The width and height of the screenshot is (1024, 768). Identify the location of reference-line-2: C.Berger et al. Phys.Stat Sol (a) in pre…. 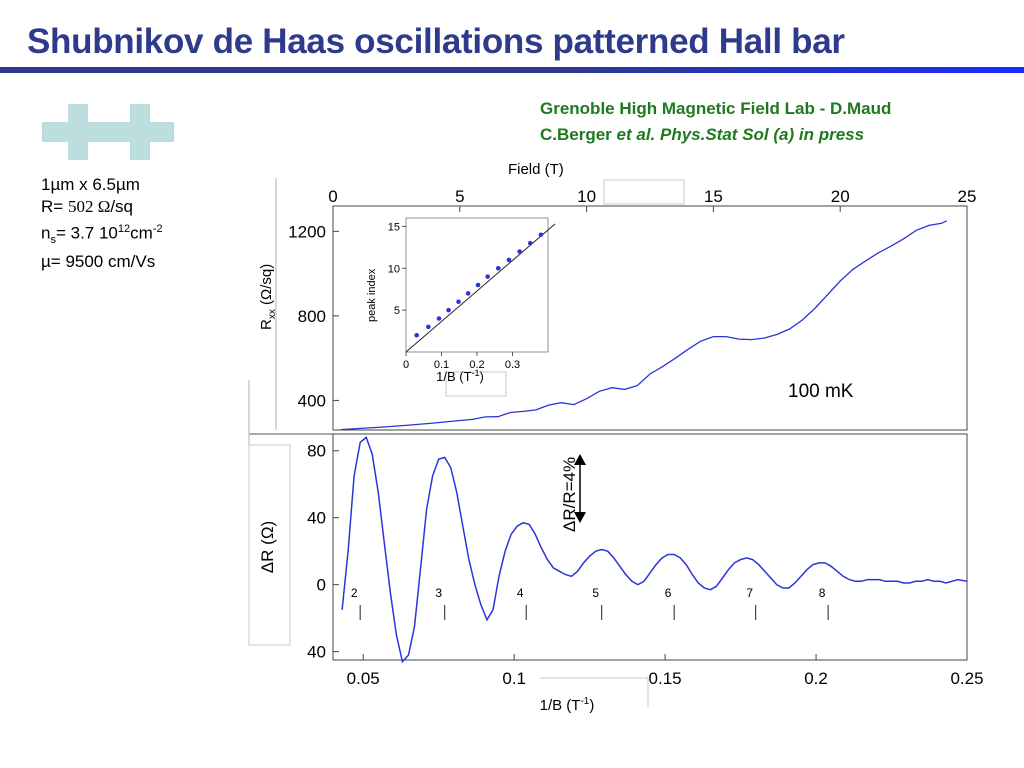
(715, 135).